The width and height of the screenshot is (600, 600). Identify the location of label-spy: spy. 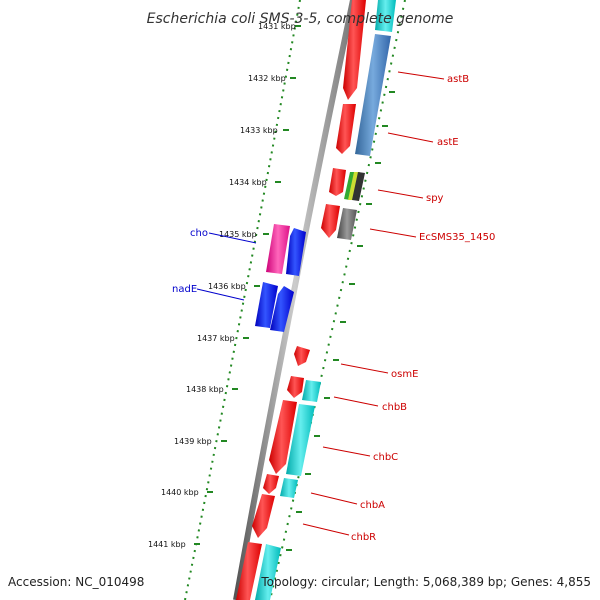
(435, 198).